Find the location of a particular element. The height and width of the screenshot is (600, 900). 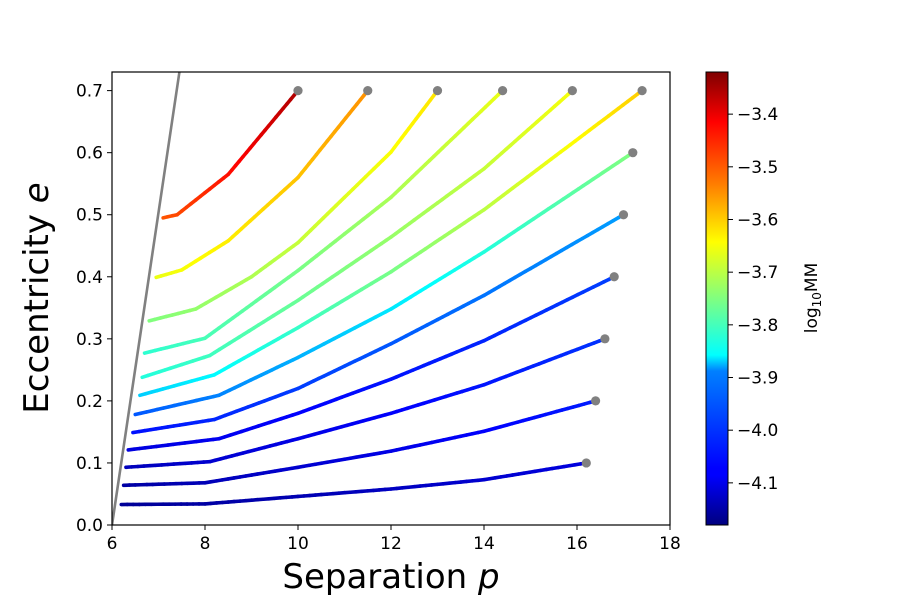

colorbar-ticks: −3.4 −3.5 −3.6 −3.7 −3.8 −3.9 −4.0 −4.1 is located at coordinates (753, 299).